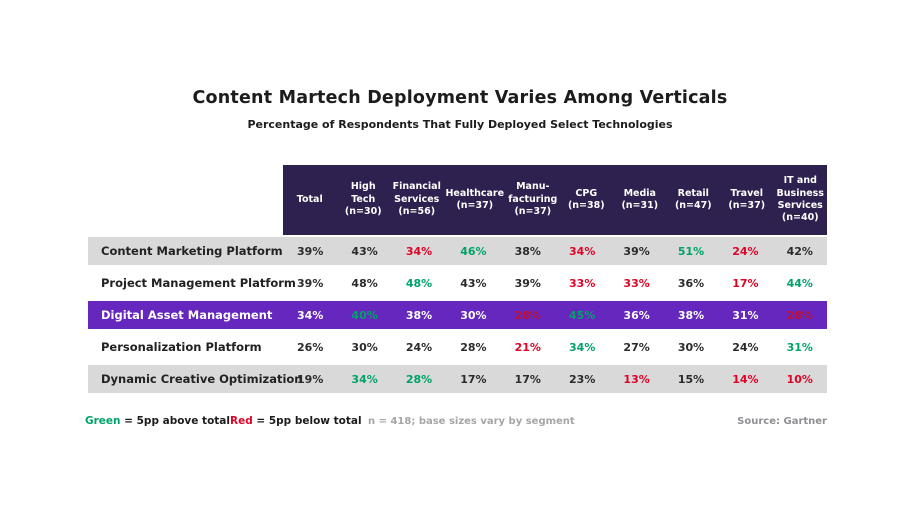 This screenshot has width=920, height=518. Describe the element at coordinates (639, 193) in the screenshot. I see `column-name: Media` at that location.